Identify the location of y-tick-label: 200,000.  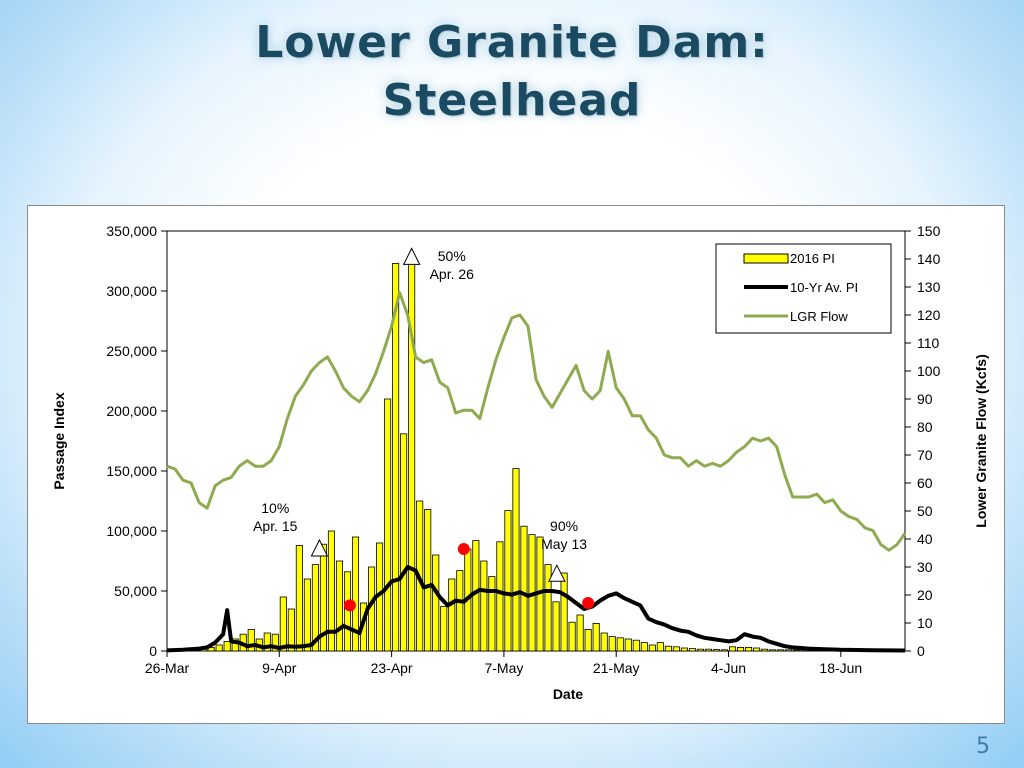
(131, 411).